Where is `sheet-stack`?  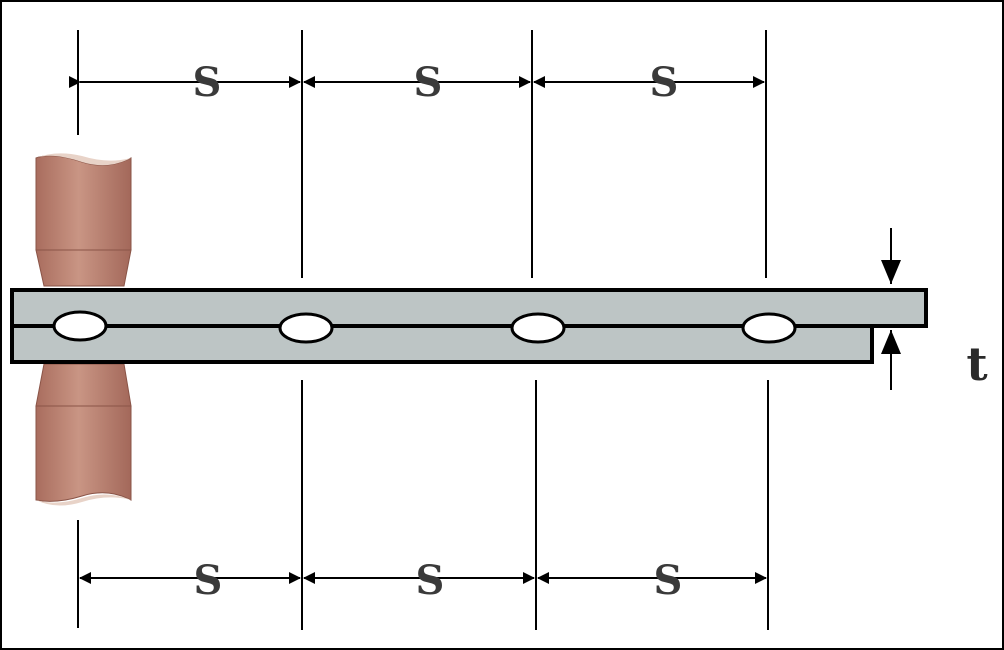
sheet-stack is located at coordinates (469, 326).